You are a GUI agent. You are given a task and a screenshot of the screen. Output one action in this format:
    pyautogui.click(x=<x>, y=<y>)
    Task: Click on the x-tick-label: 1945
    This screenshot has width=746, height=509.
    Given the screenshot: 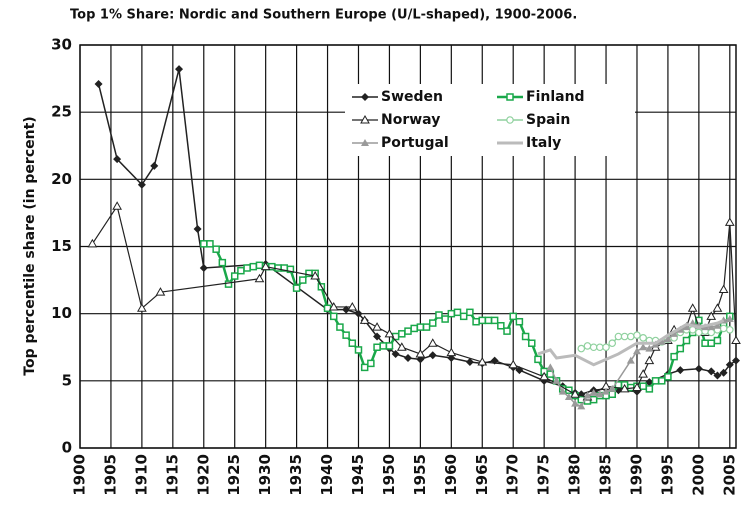 What is the action you would take?
    pyautogui.click(x=358, y=475)
    